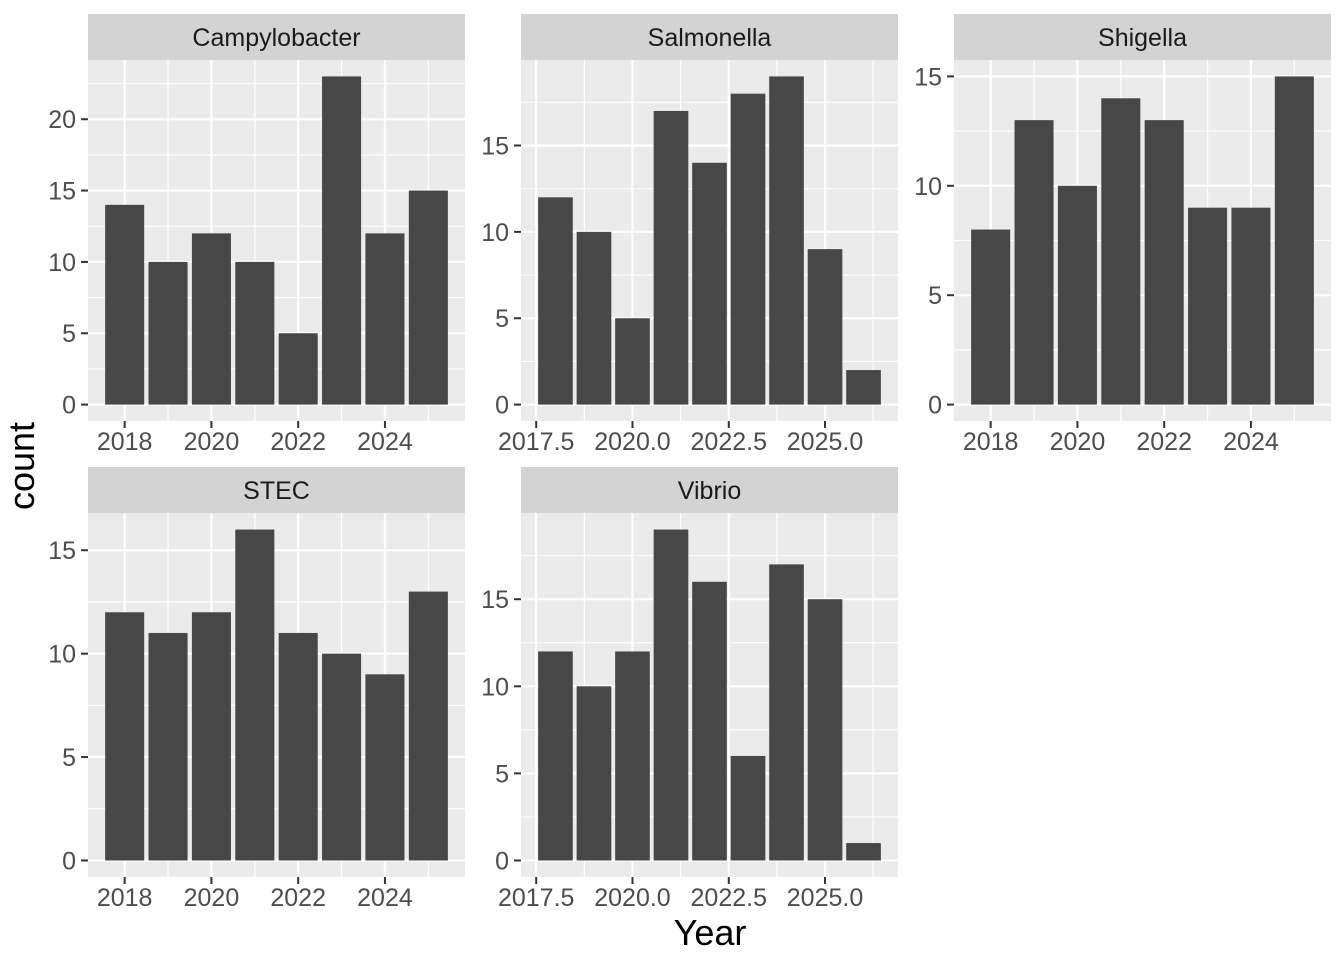 This screenshot has width=1344, height=960. Describe the element at coordinates (1294, 240) in the screenshot. I see `bar-shigella-2025` at that location.